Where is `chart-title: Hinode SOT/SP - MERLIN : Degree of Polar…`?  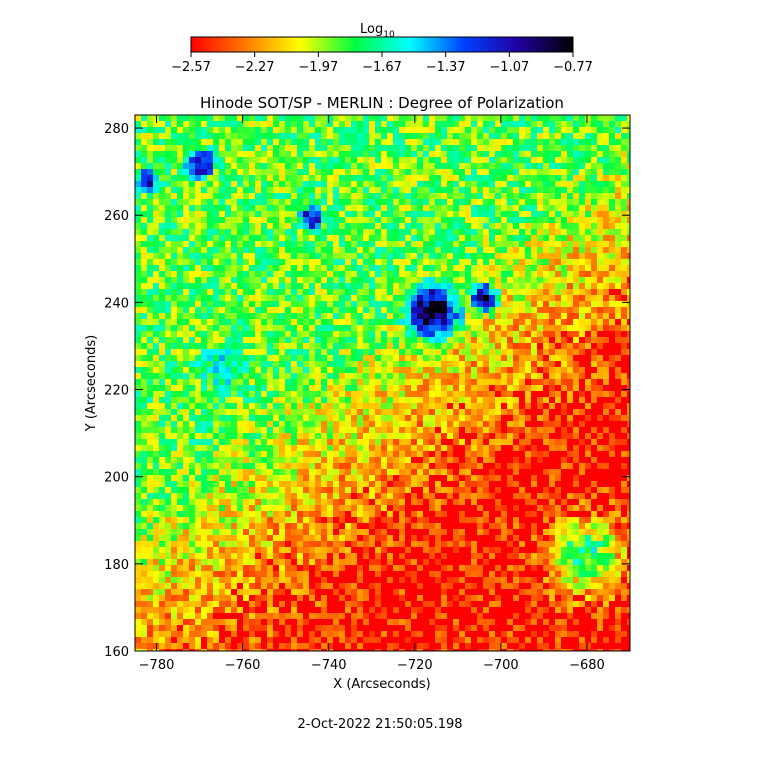
chart-title: Hinode SOT/SP - MERLIN : Degree of Polar… is located at coordinates (382, 103).